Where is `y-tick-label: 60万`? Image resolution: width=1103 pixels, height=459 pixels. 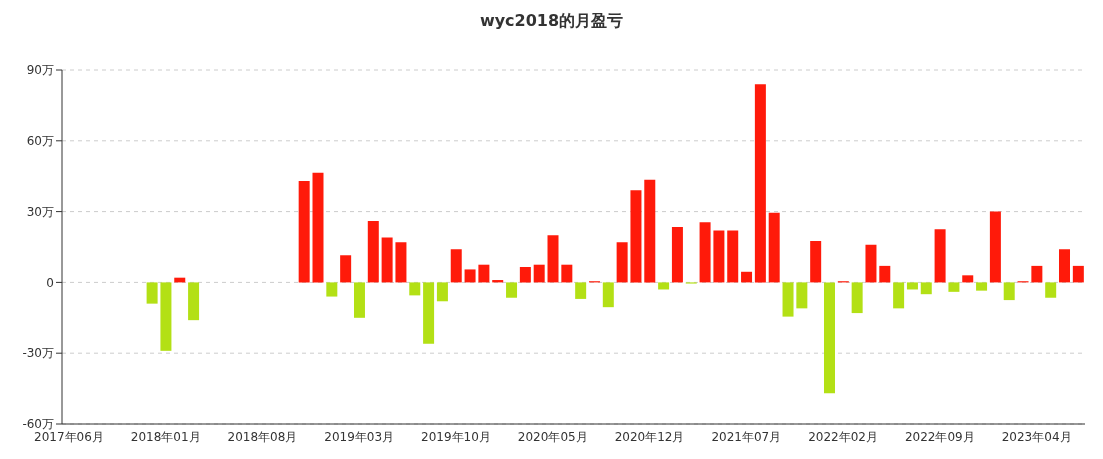 y-tick-label: 60万 is located at coordinates (40, 141).